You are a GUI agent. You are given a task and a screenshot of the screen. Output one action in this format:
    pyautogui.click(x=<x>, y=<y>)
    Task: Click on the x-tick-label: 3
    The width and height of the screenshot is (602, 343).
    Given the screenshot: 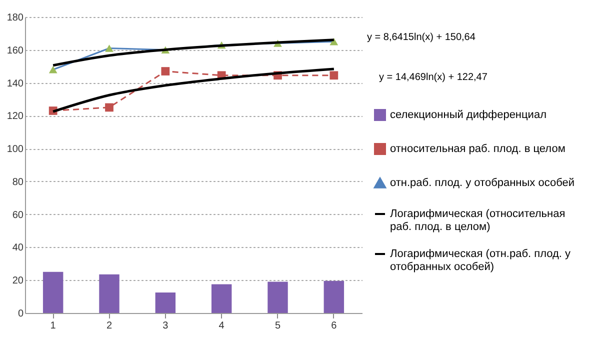 What is the action you would take?
    pyautogui.click(x=165, y=326)
    